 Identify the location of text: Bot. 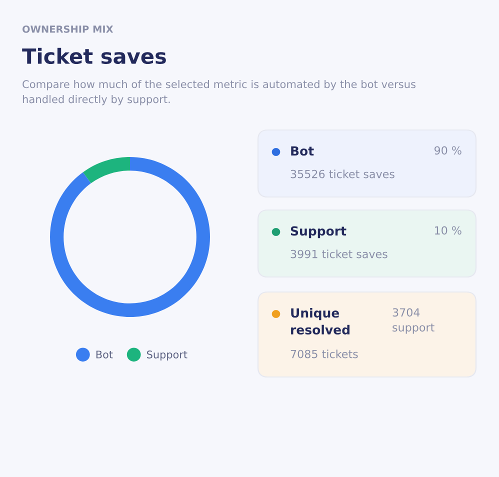
(302, 151).